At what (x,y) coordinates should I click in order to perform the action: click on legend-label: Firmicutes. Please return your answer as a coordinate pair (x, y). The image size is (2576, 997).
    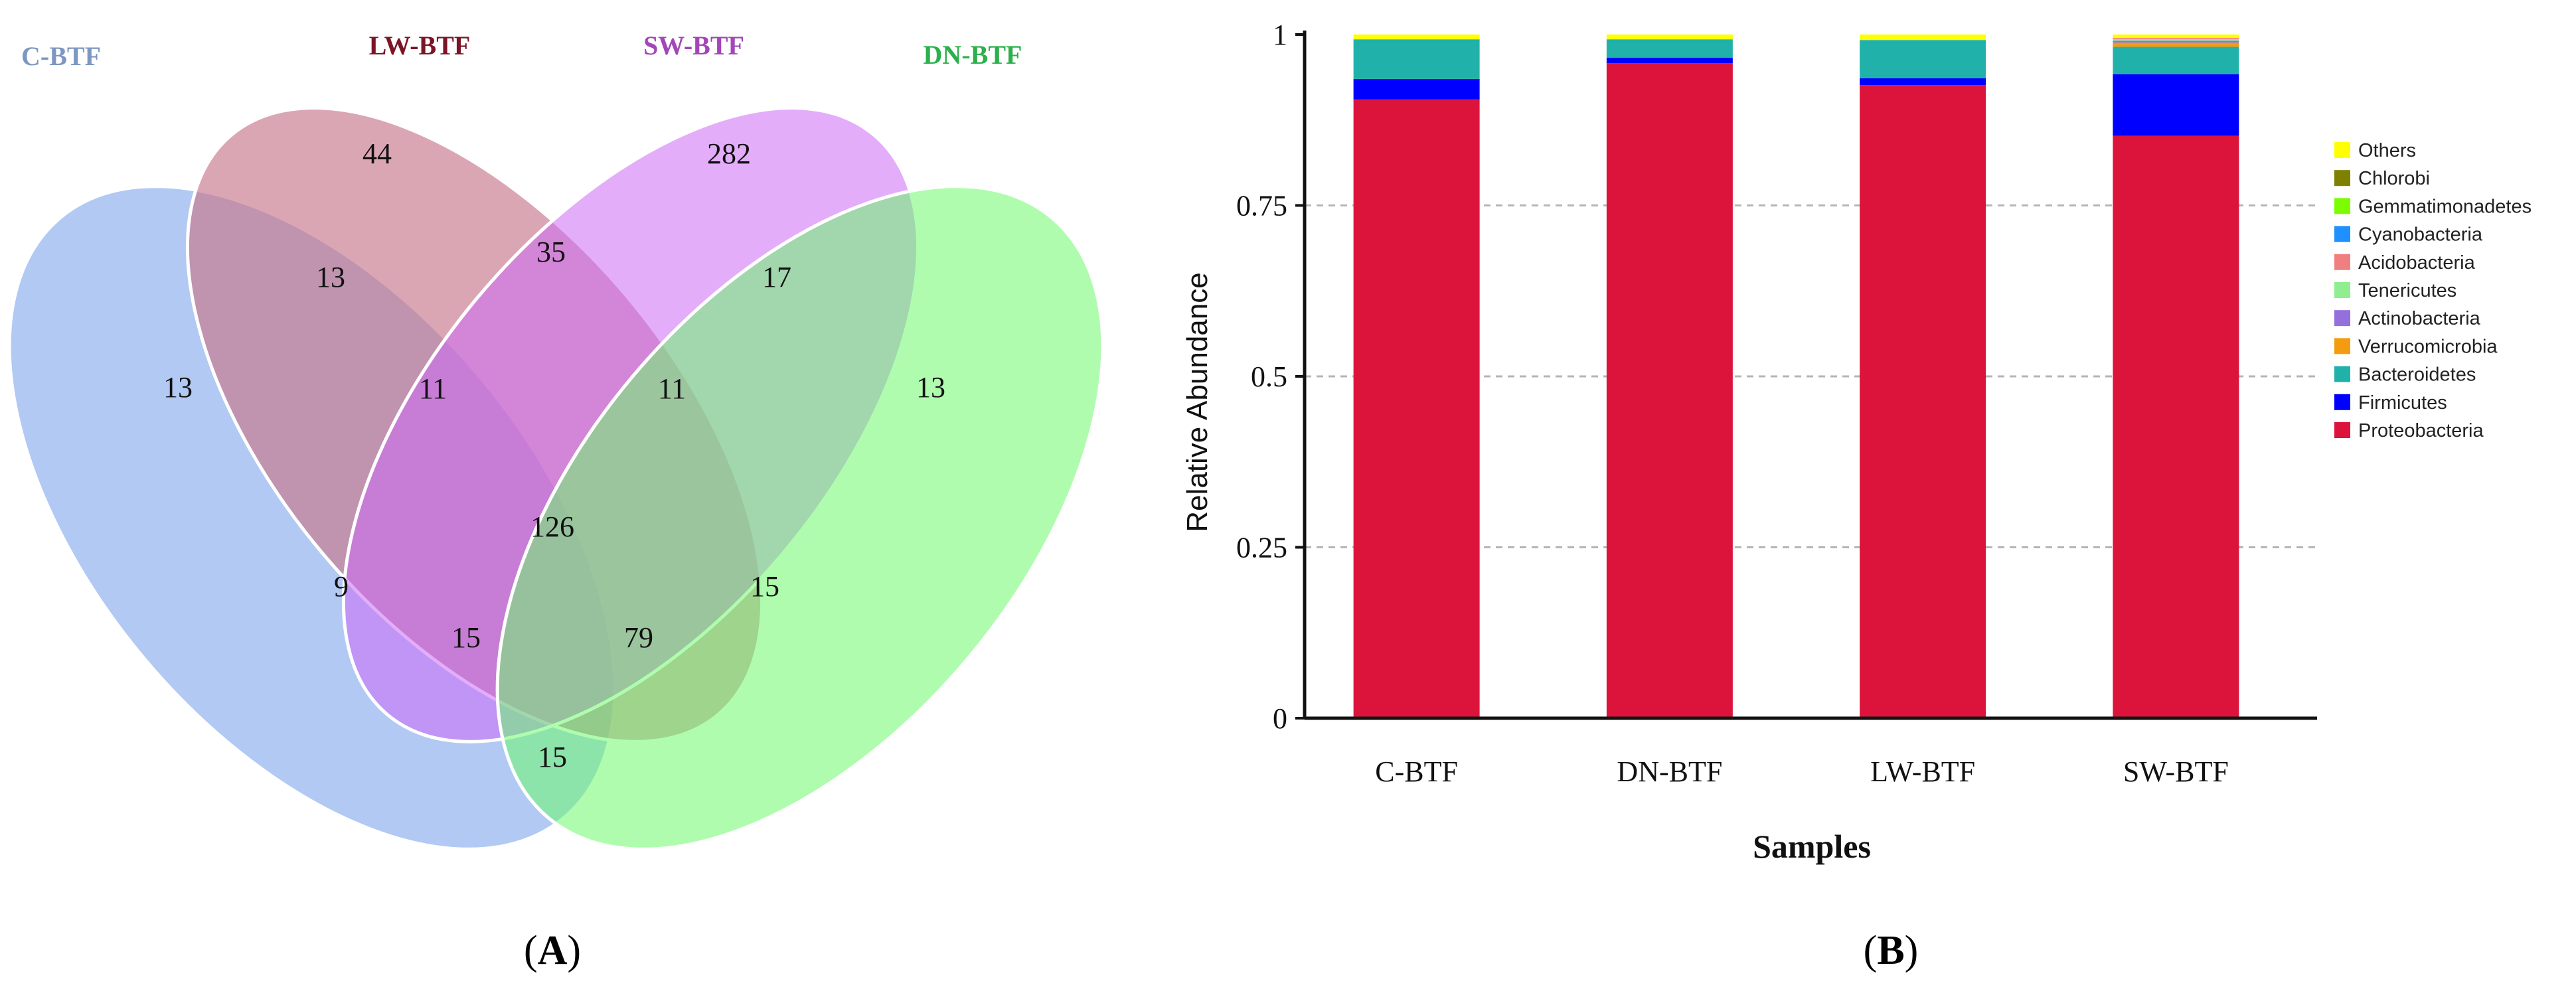
    Looking at the image, I should click on (2402, 403).